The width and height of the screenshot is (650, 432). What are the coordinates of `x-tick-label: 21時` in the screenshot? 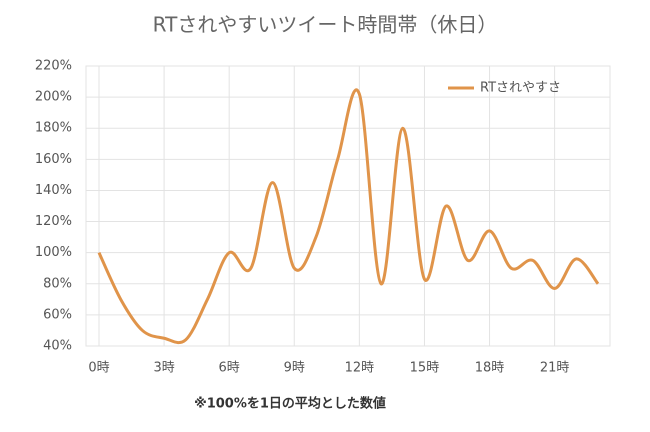 It's located at (555, 368).